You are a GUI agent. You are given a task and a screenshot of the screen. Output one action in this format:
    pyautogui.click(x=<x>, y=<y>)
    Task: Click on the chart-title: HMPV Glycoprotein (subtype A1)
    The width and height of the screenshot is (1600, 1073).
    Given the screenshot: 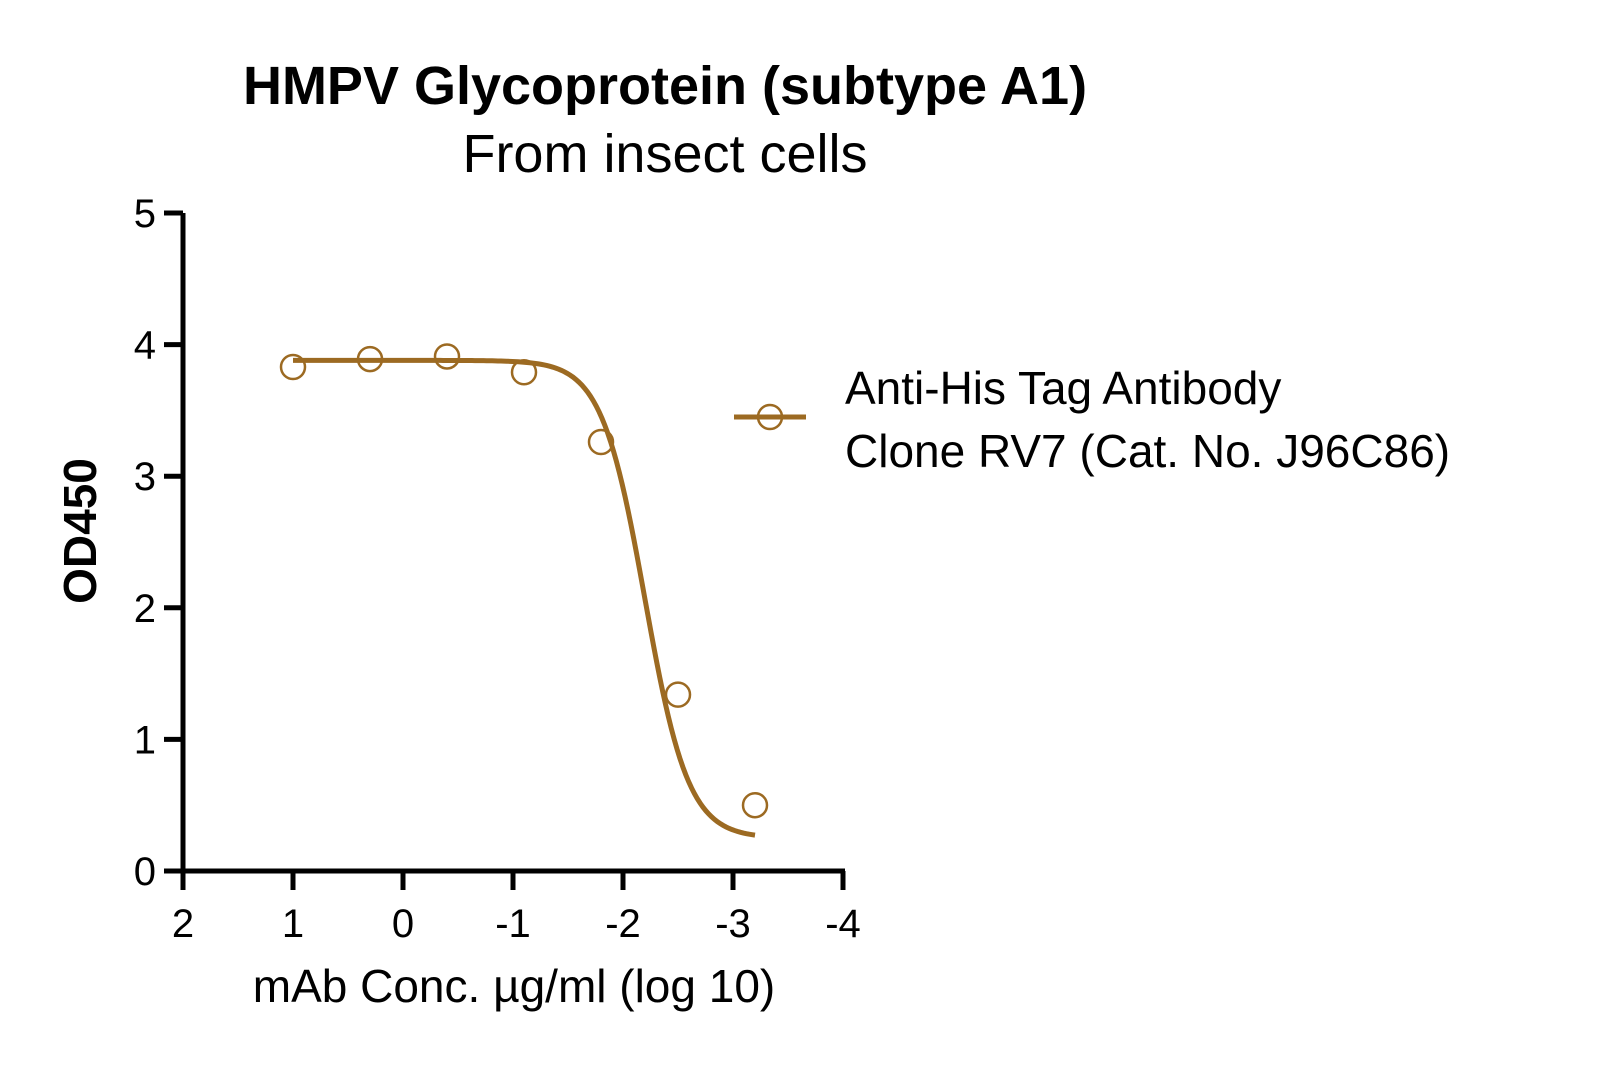 What is the action you would take?
    pyautogui.click(x=665, y=86)
    